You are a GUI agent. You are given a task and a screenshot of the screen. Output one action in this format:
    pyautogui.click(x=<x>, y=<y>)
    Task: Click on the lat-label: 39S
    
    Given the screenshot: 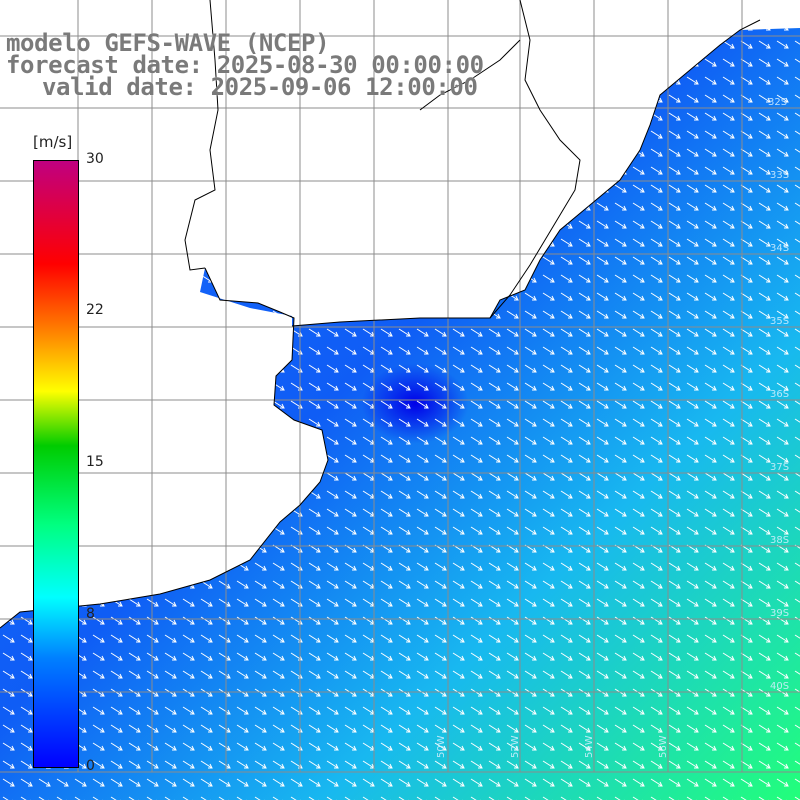 What is the action you would take?
    pyautogui.click(x=779, y=613)
    